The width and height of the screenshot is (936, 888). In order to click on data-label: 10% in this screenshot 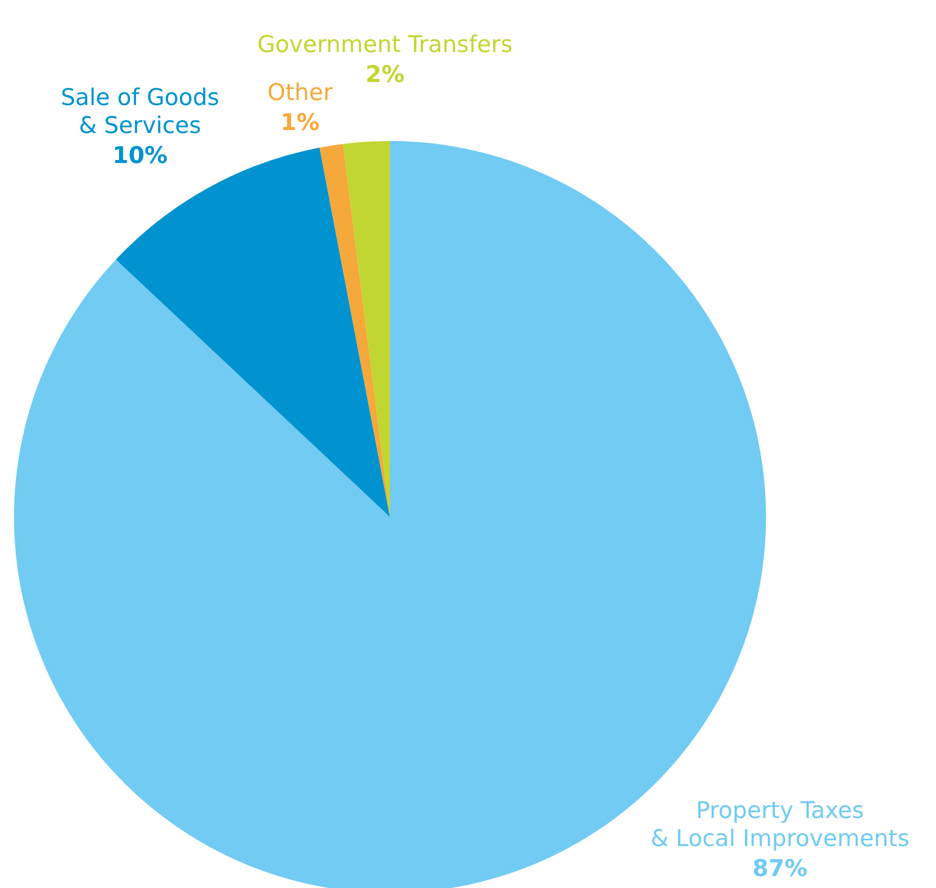, I will do `click(140, 156)`.